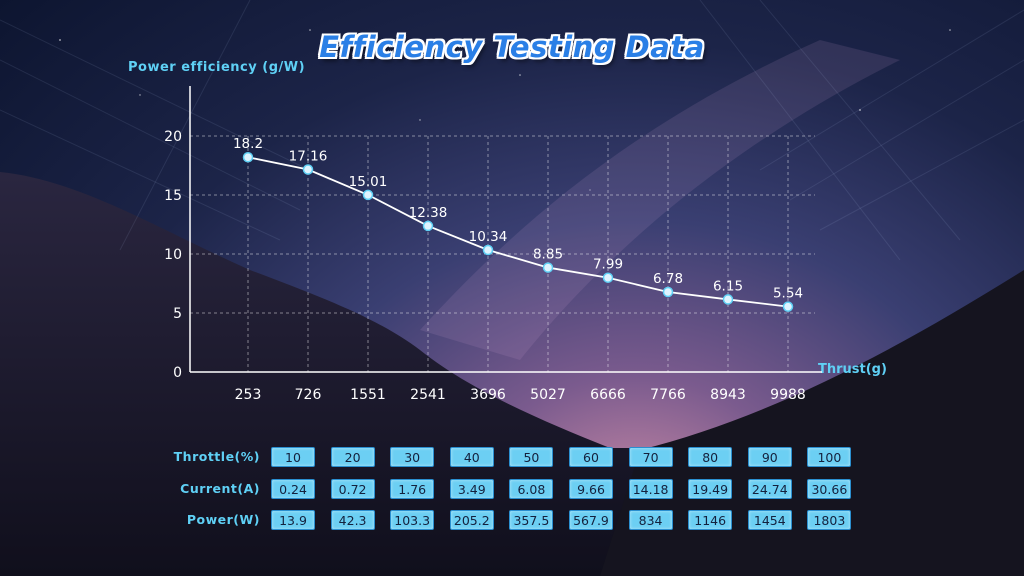 This screenshot has width=1024, height=576. Describe the element at coordinates (710, 520) in the screenshot. I see `table-cell: 1146` at that location.